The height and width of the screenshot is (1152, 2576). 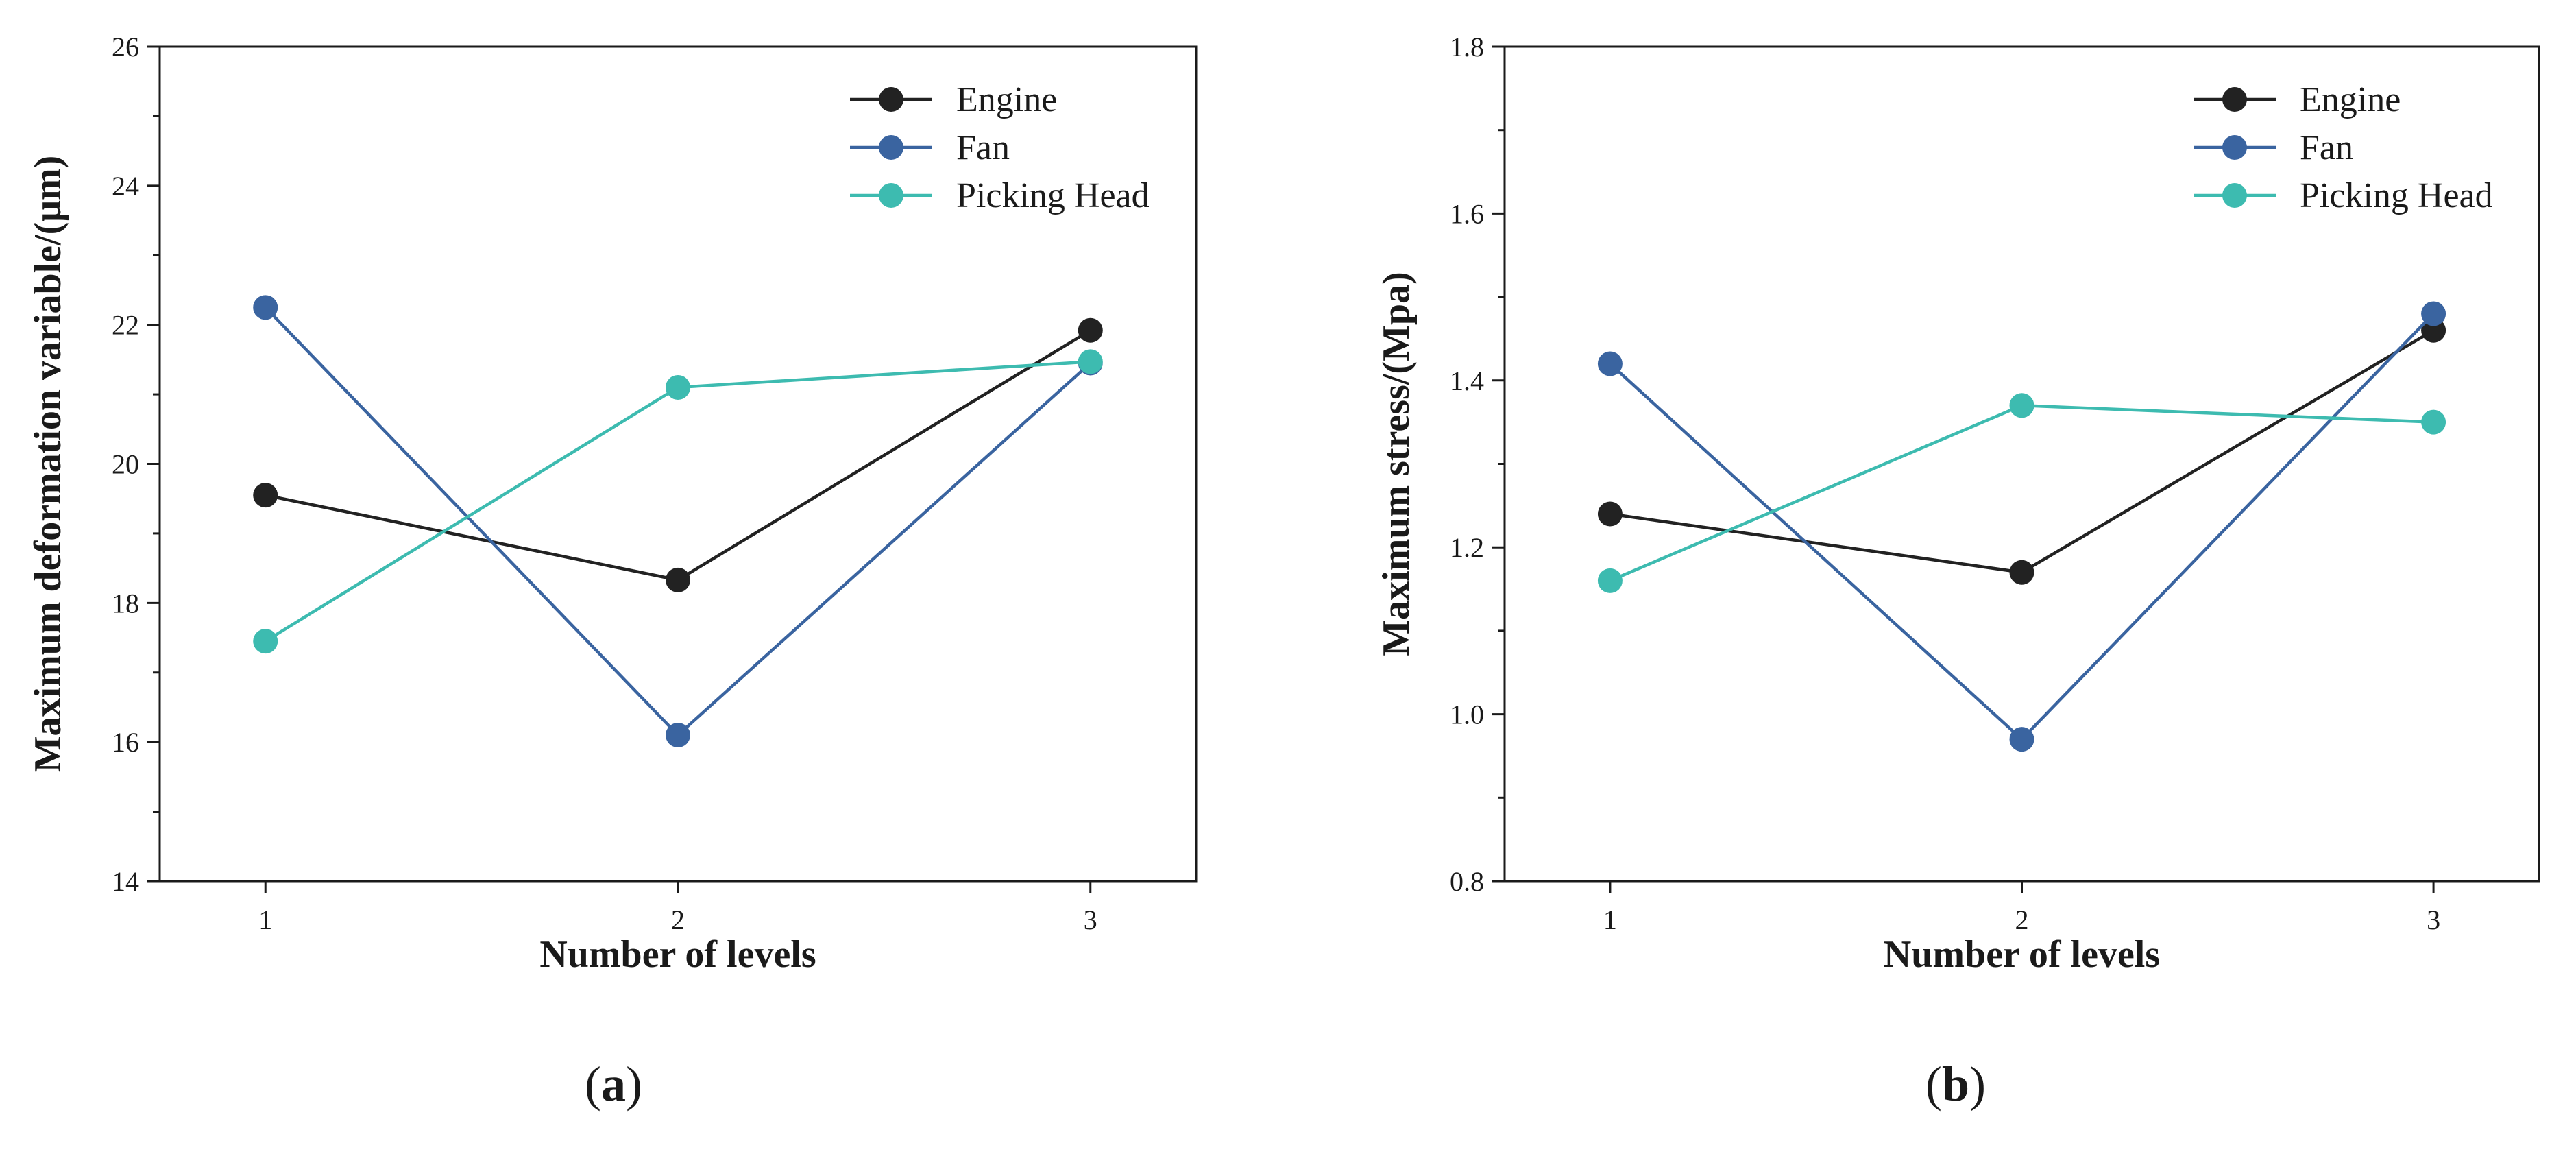 I want to click on y-tick-label: 1.2, so click(x=1467, y=547).